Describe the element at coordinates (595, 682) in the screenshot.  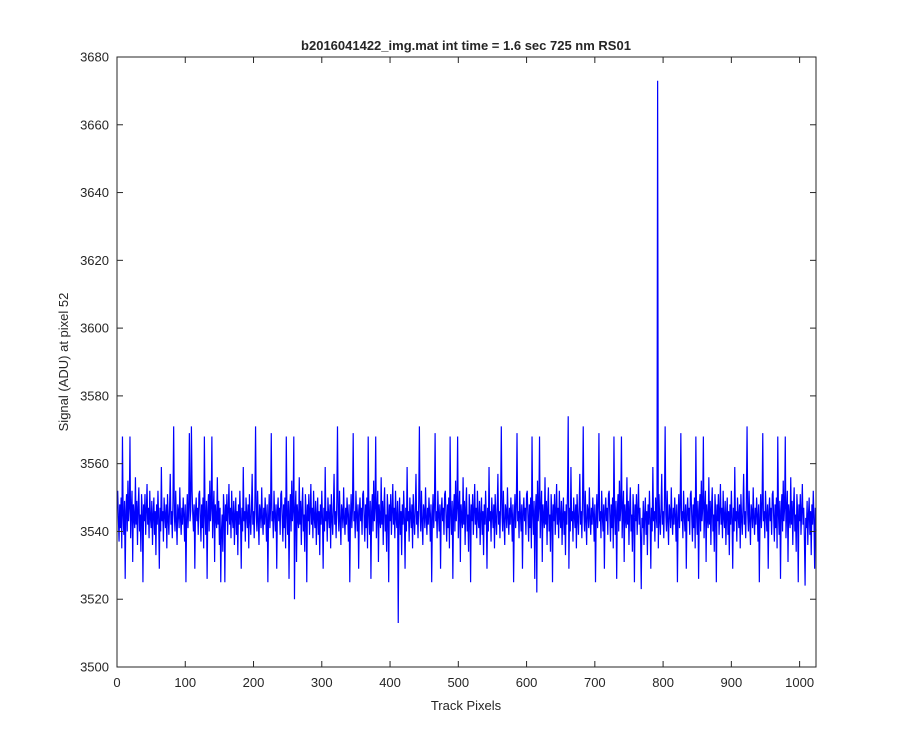
I see `x-tick-label: 700` at that location.